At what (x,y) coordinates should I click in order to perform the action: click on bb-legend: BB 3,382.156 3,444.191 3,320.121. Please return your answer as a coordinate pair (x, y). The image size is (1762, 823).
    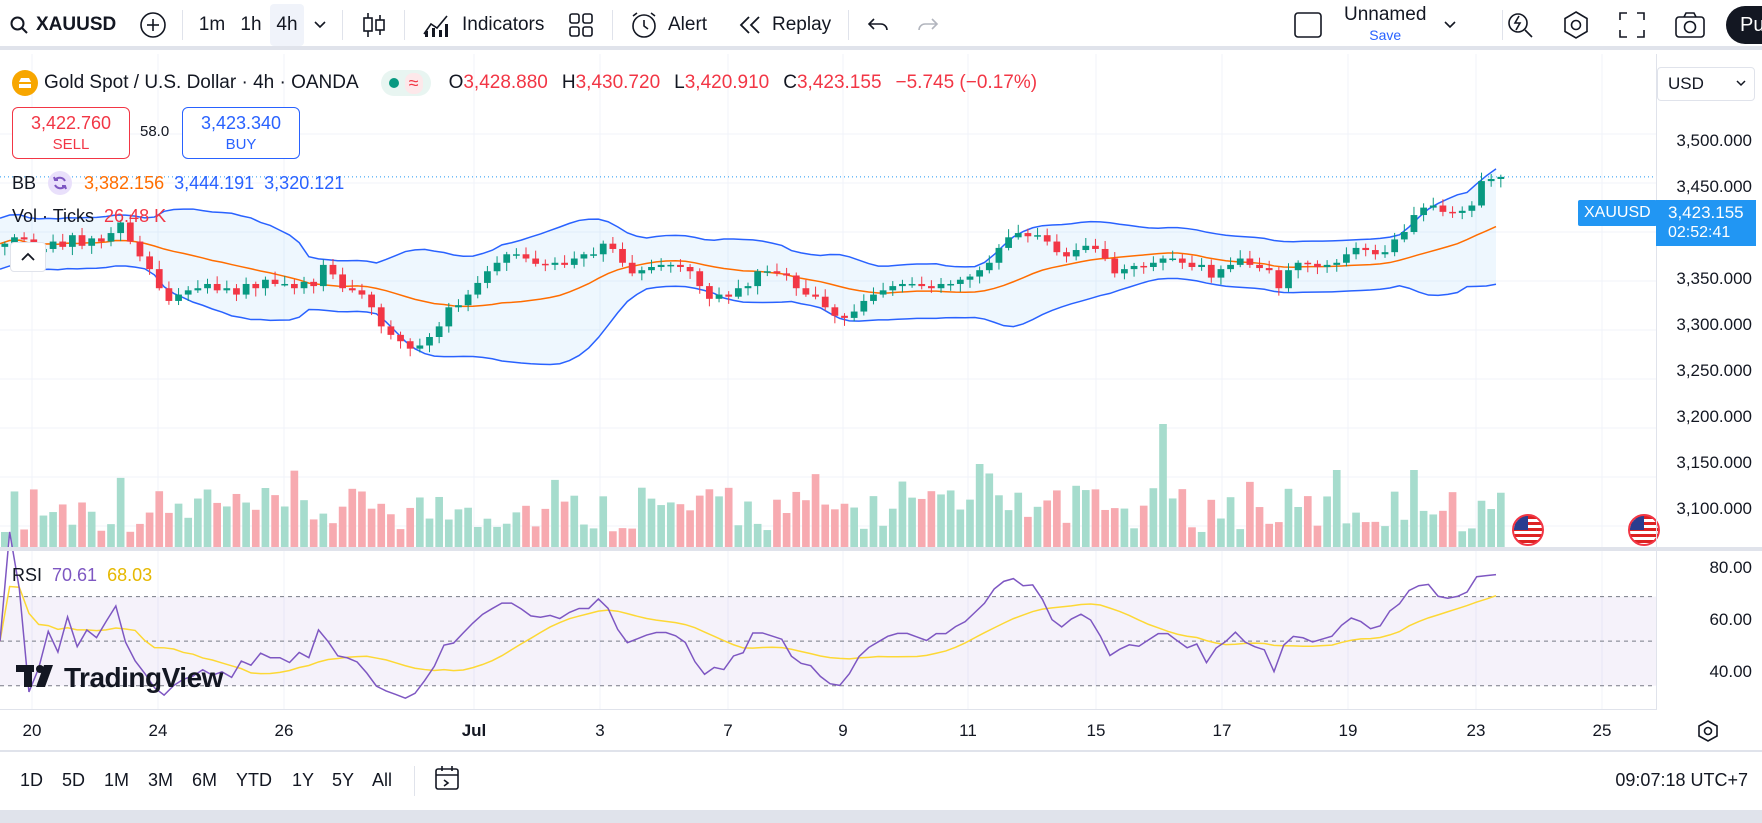
    Looking at the image, I should click on (178, 183).